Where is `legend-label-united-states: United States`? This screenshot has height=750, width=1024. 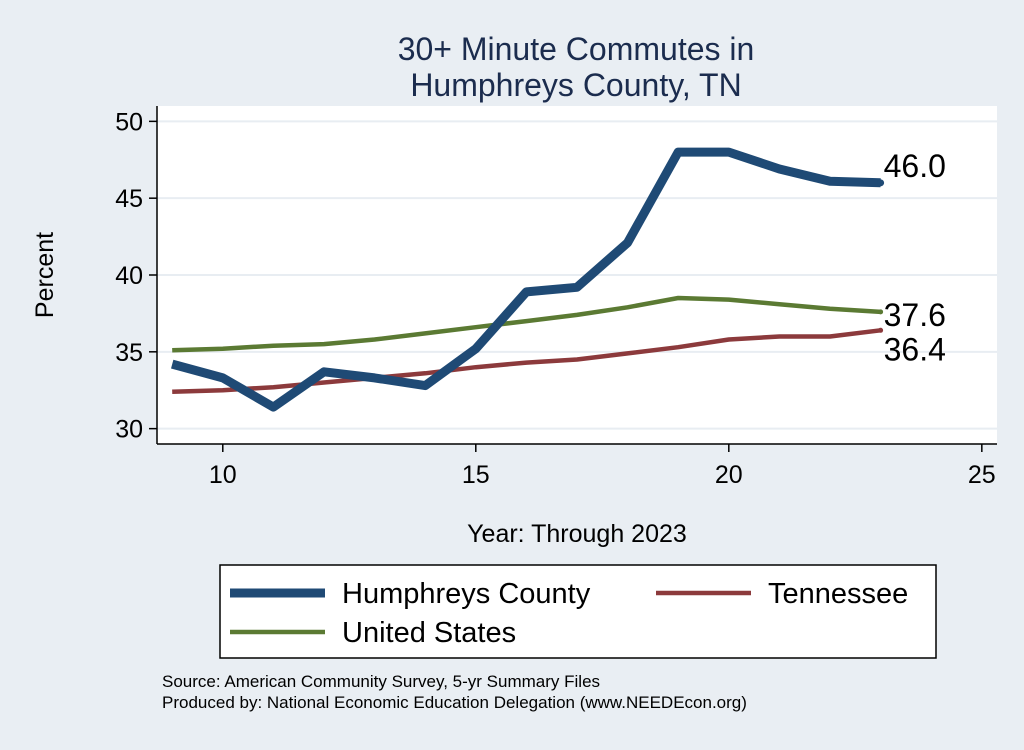 legend-label-united-states: United States is located at coordinates (429, 633).